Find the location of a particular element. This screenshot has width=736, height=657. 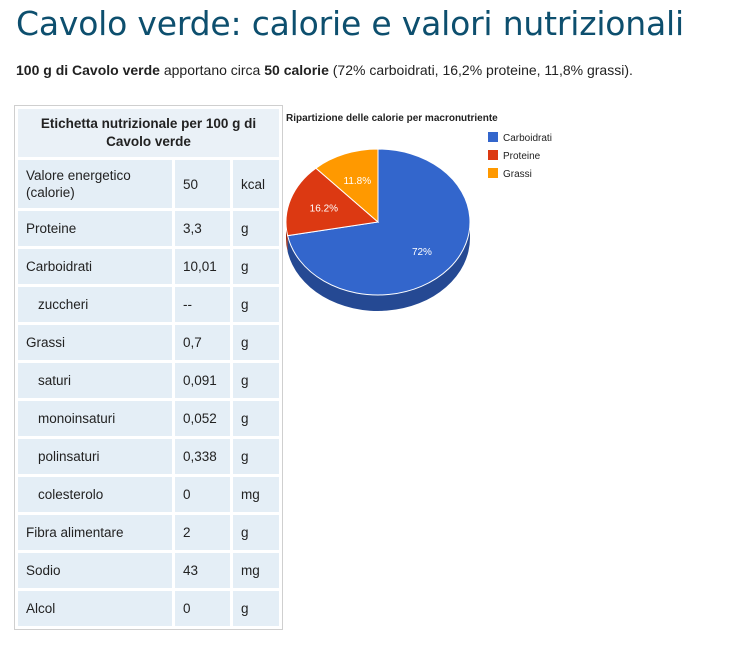

table-row: zuccheri -- g is located at coordinates (148, 304).